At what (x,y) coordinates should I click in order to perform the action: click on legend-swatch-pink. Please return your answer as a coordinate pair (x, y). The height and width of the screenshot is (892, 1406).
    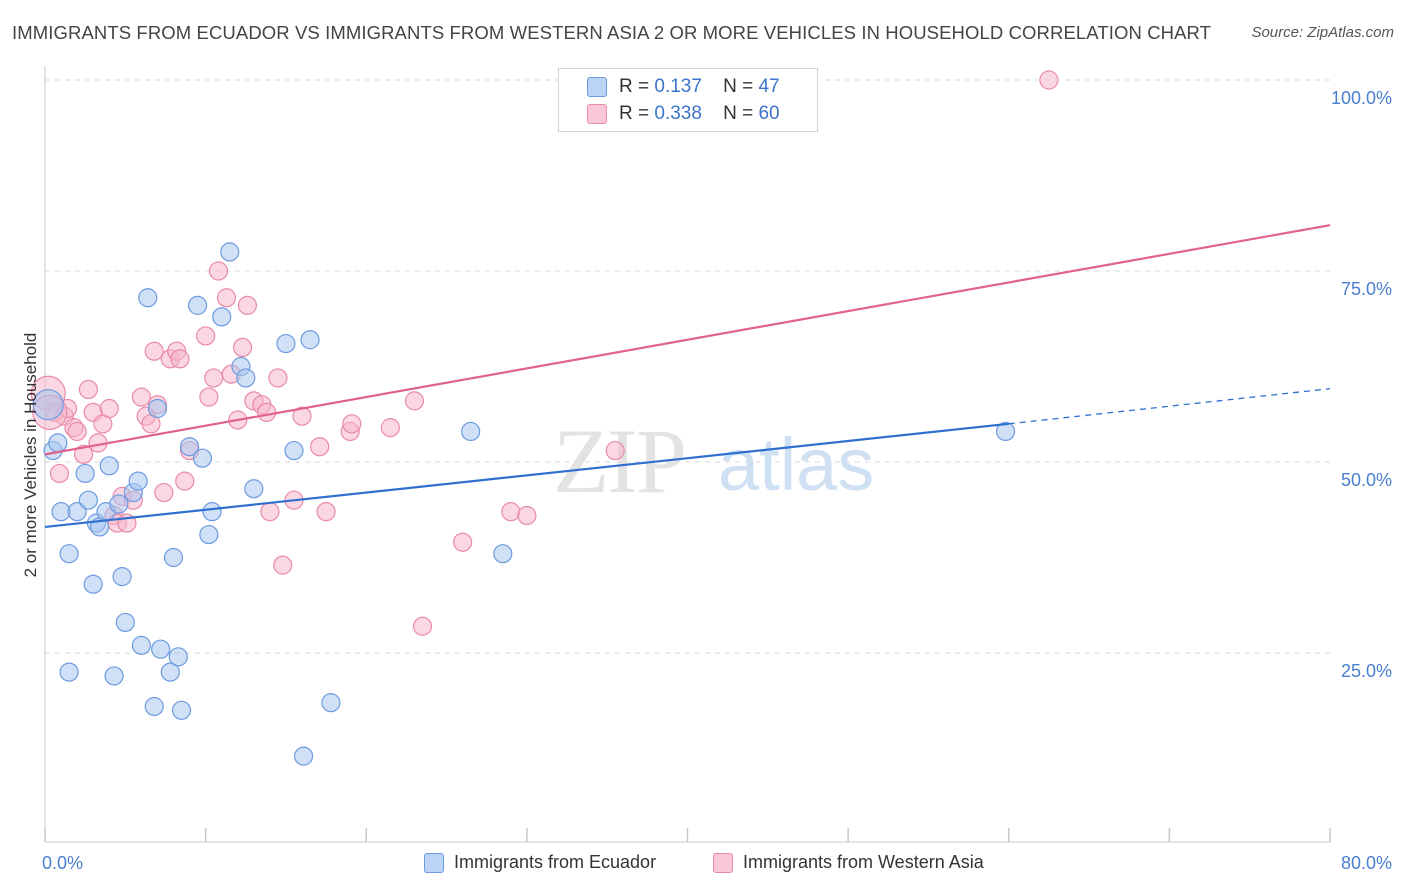
    Looking at the image, I should click on (597, 114).